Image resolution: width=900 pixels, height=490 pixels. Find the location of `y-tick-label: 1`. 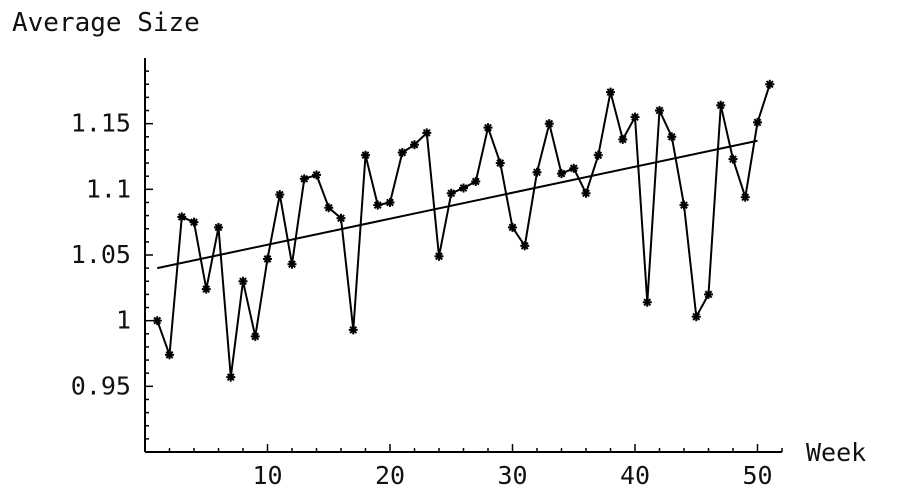

y-tick-label: 1 is located at coordinates (123, 320).